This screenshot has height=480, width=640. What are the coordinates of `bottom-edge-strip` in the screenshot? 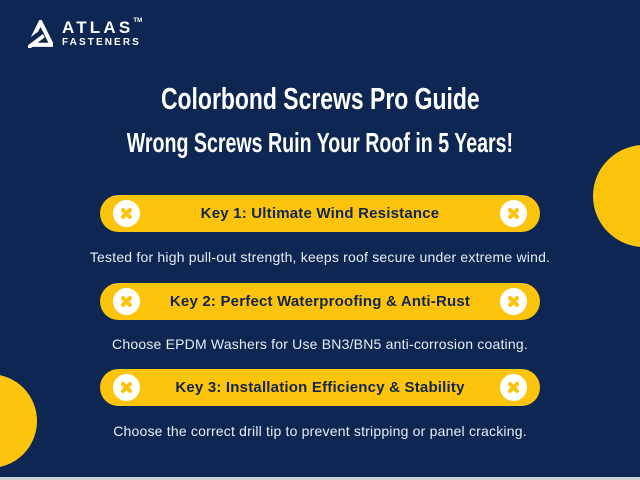 It's located at (320, 478).